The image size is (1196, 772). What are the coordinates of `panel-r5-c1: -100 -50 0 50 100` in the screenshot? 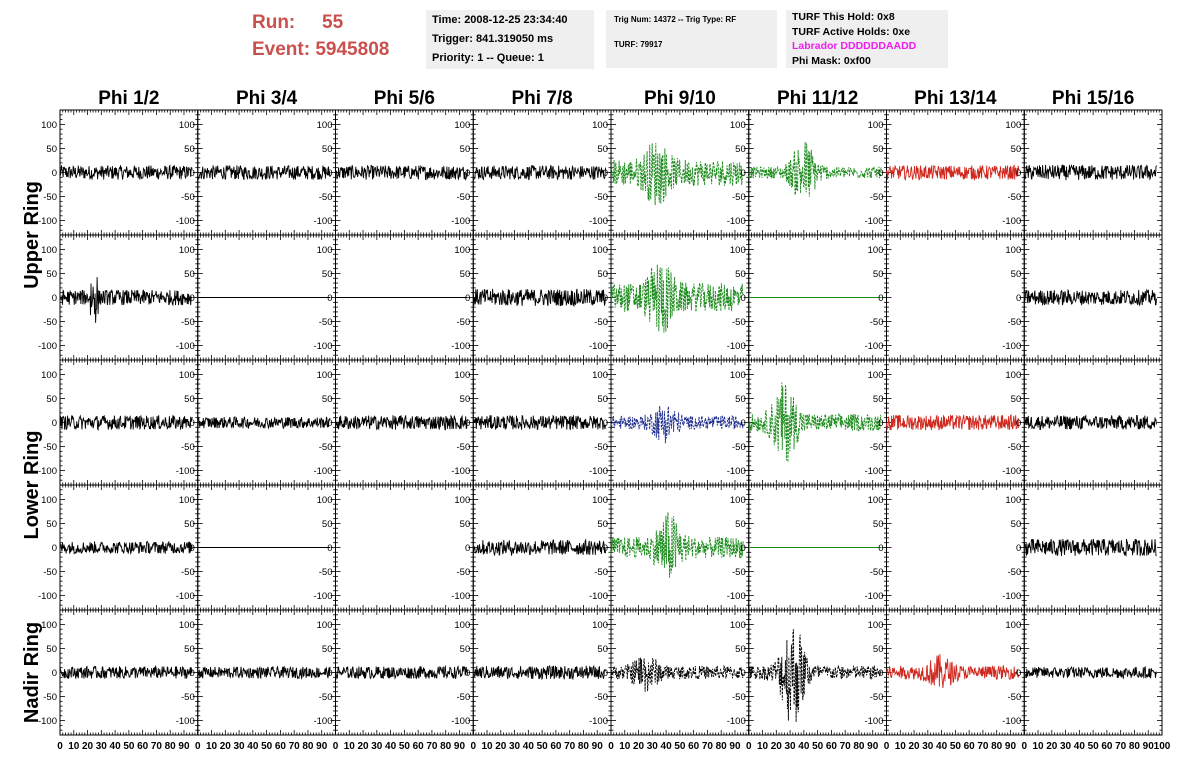 It's located at (118, 672).